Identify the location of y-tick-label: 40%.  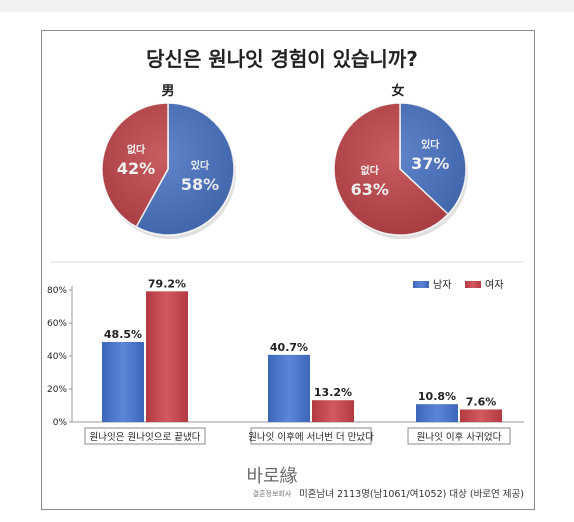
(57, 357).